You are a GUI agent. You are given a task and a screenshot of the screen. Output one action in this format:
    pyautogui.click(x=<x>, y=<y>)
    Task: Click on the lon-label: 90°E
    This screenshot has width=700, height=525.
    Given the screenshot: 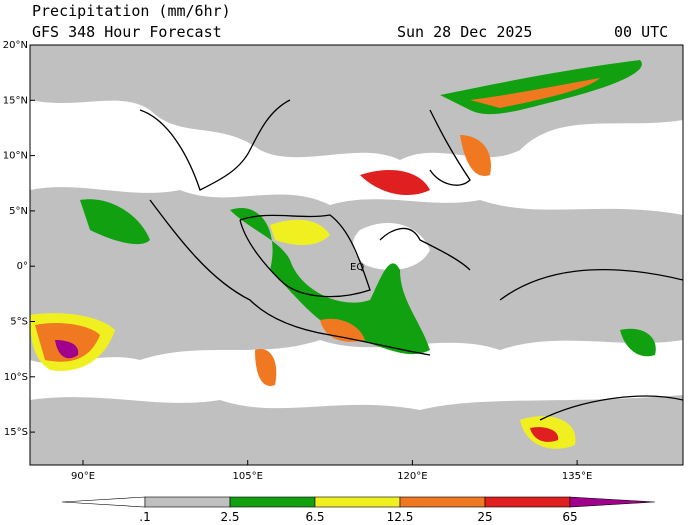 What is the action you would take?
    pyautogui.click(x=83, y=476)
    